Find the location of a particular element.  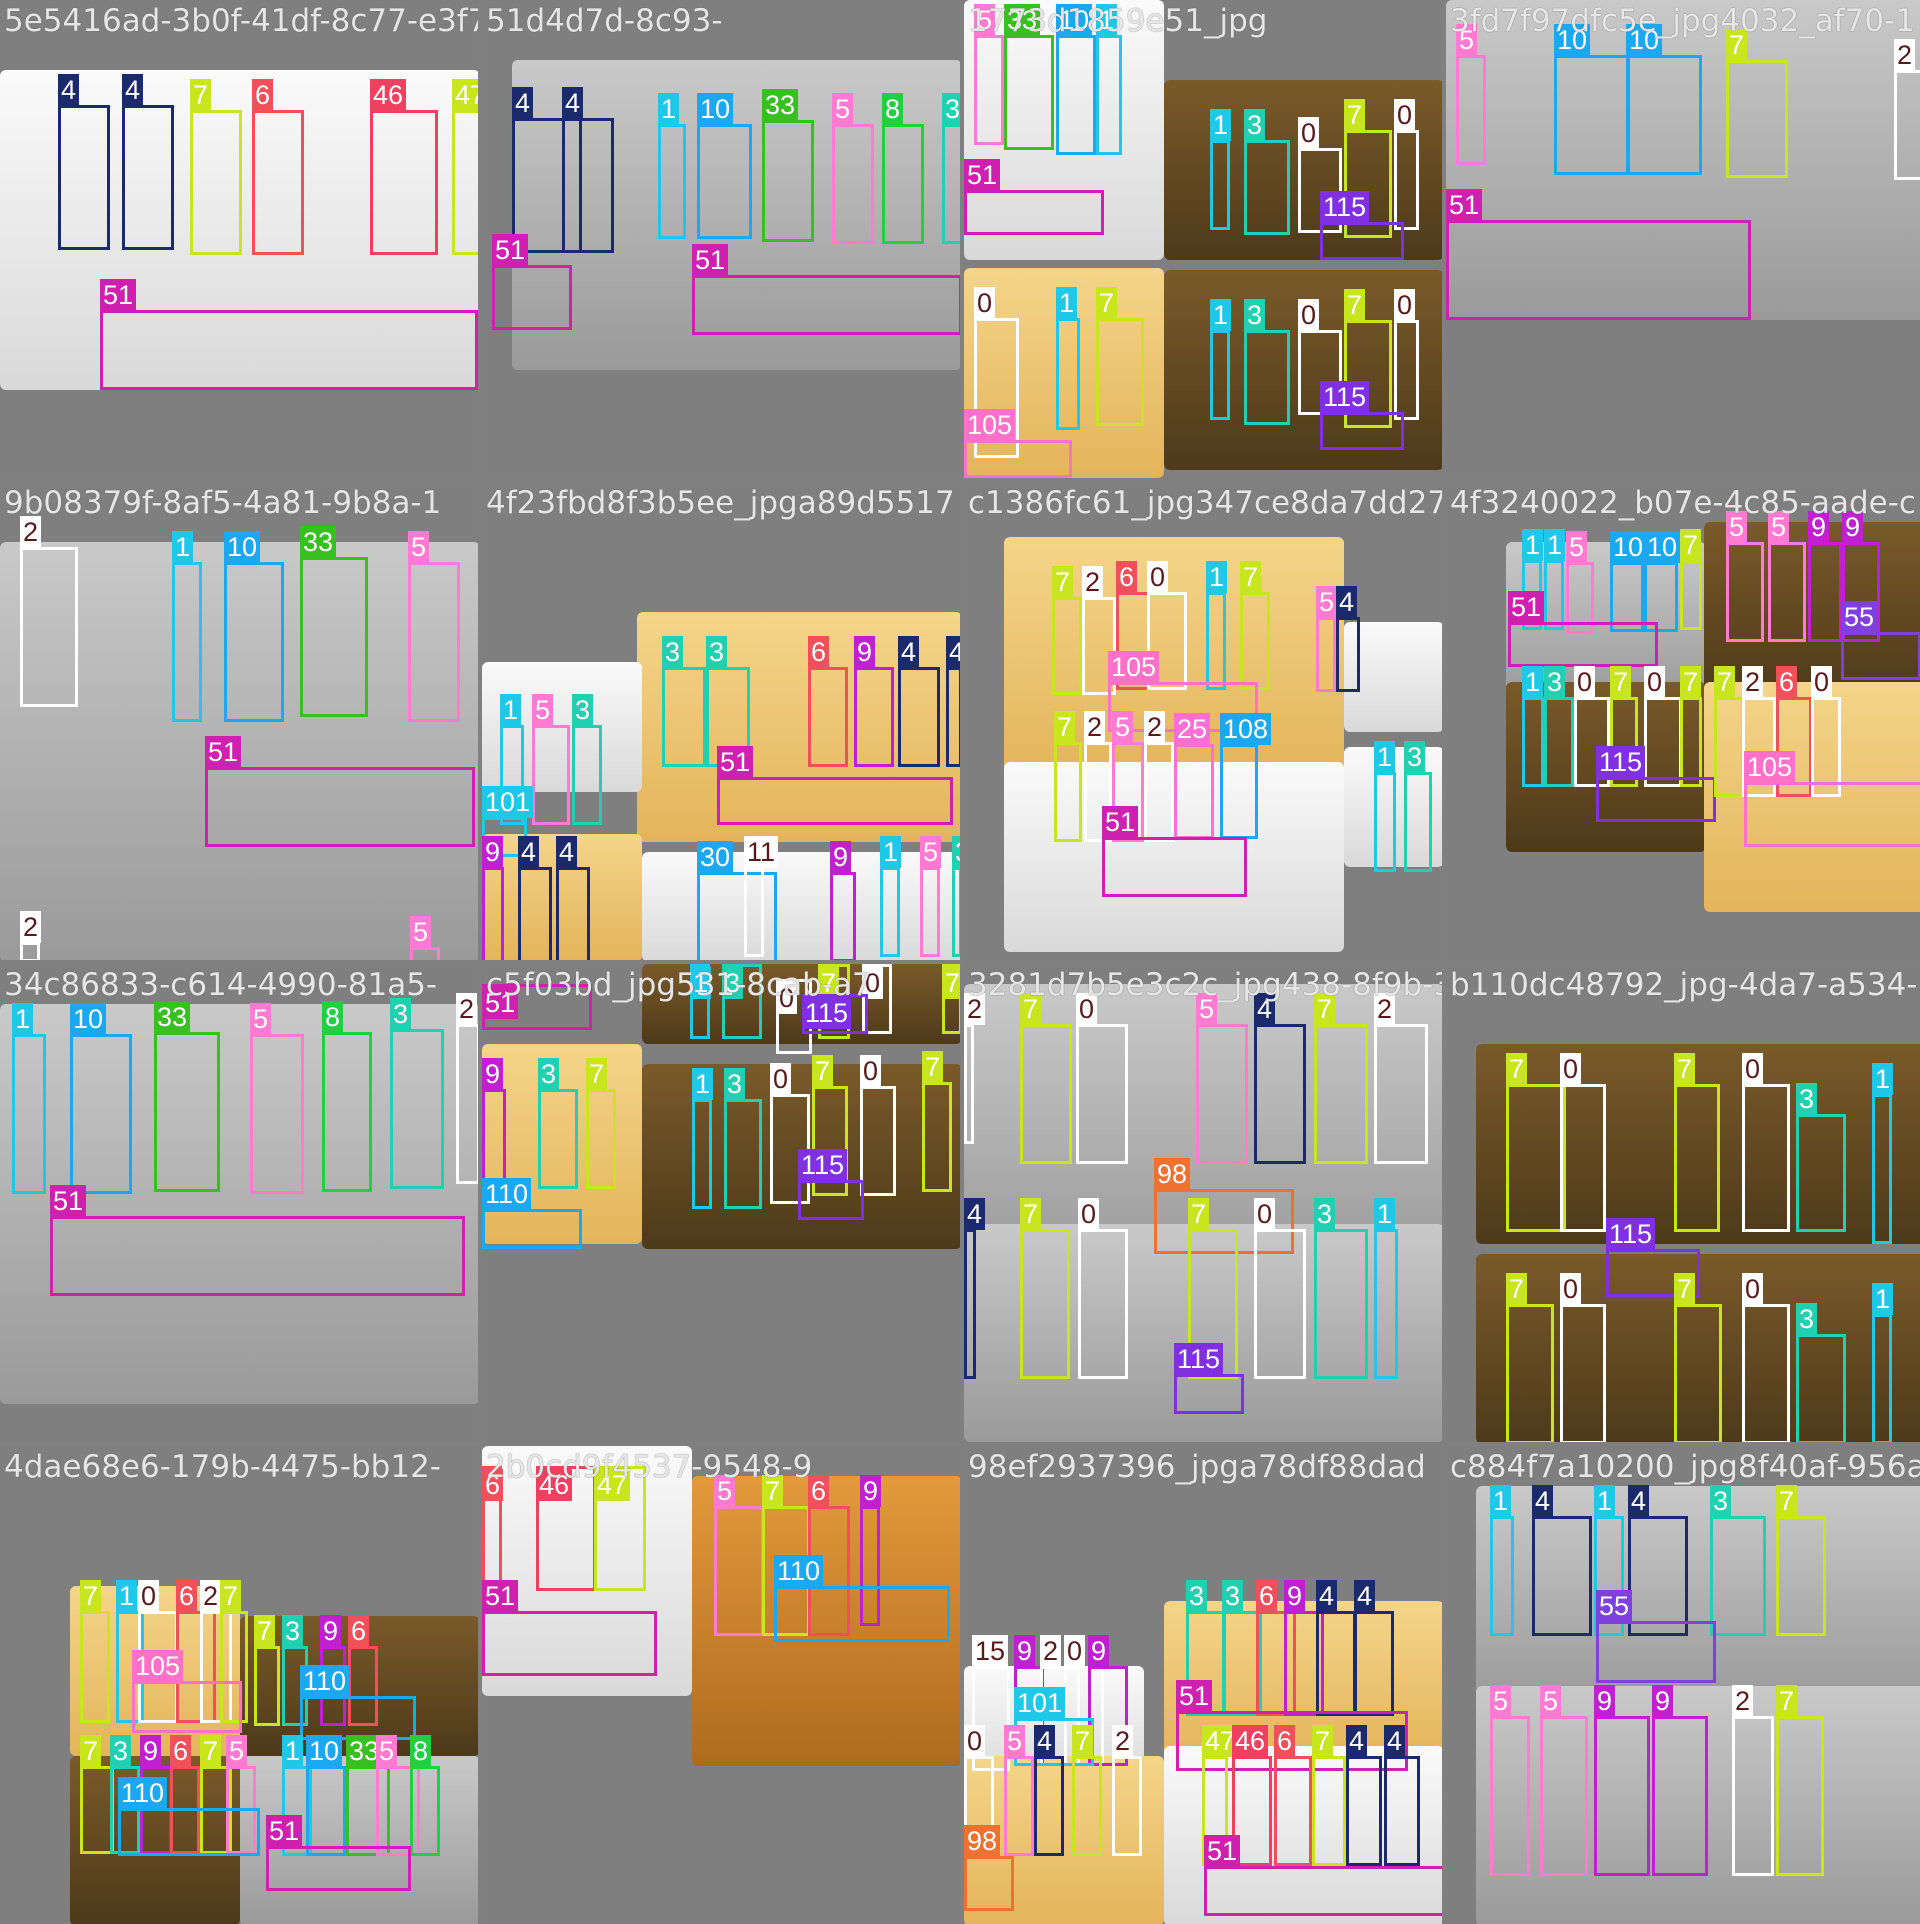

class-label: 101 is located at coordinates (1040, 1703).